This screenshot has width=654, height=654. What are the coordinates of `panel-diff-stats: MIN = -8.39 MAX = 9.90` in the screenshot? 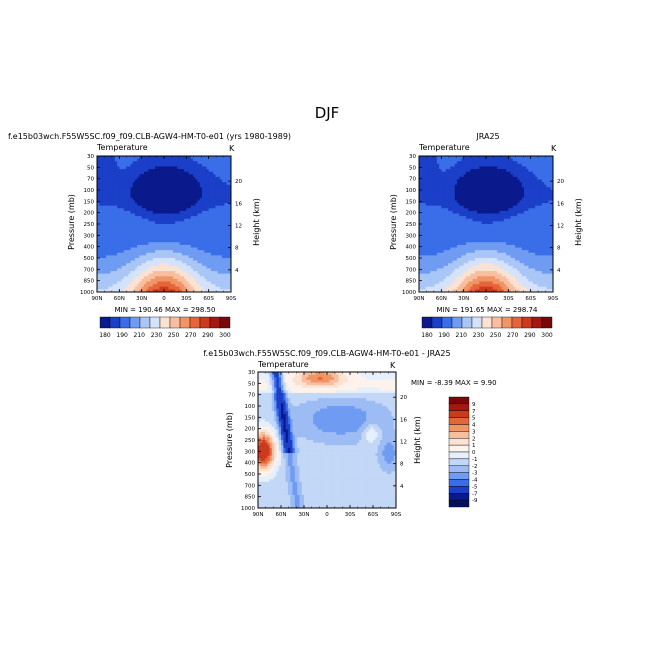 It's located at (454, 383).